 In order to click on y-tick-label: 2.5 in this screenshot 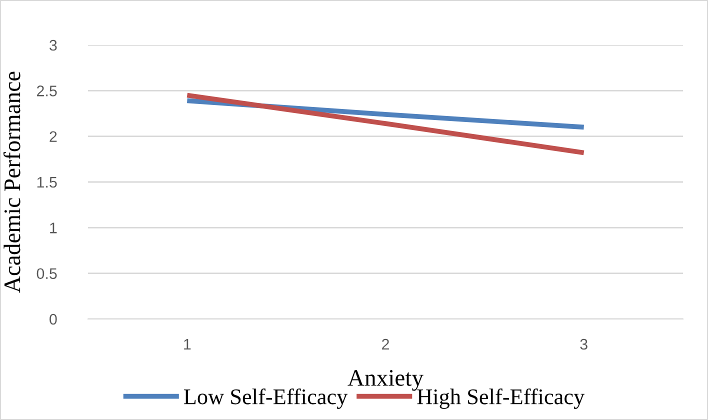, I will do `click(46, 91)`.